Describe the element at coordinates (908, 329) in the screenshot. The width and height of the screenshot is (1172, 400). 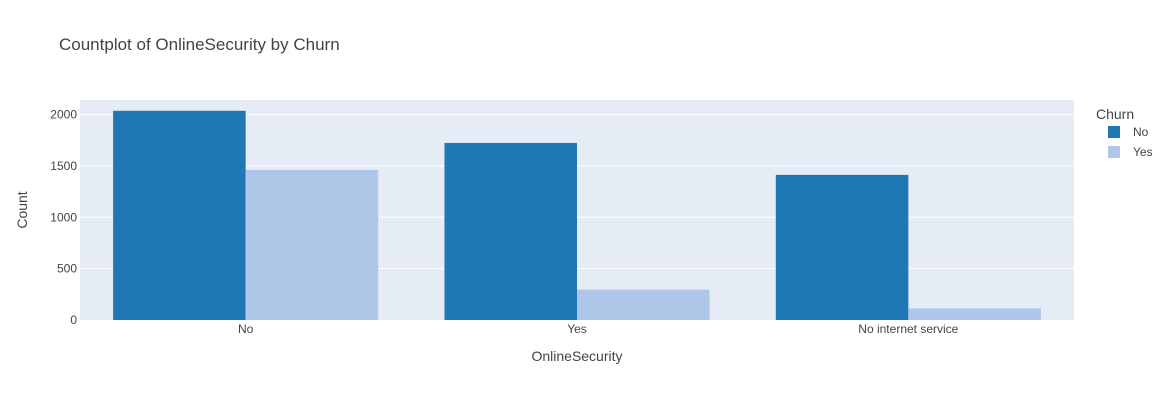
I see `x-tick-label: No internet service` at that location.